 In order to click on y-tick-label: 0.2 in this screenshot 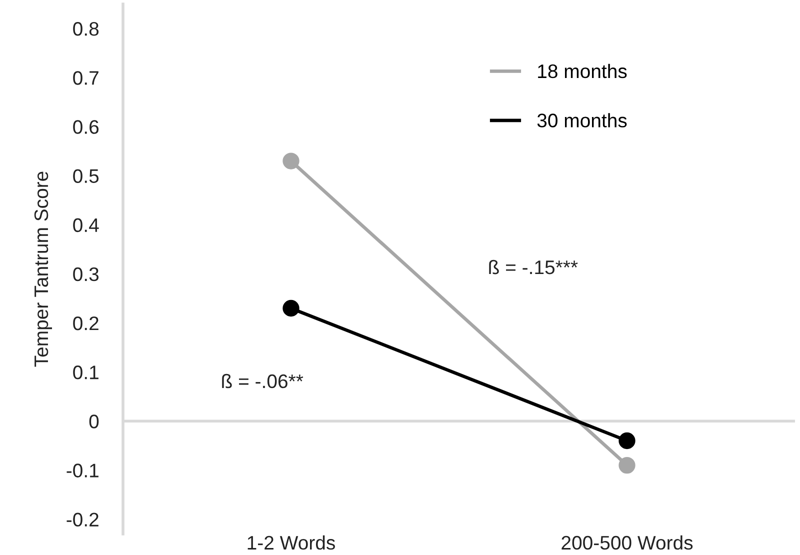, I will do `click(85, 323)`.